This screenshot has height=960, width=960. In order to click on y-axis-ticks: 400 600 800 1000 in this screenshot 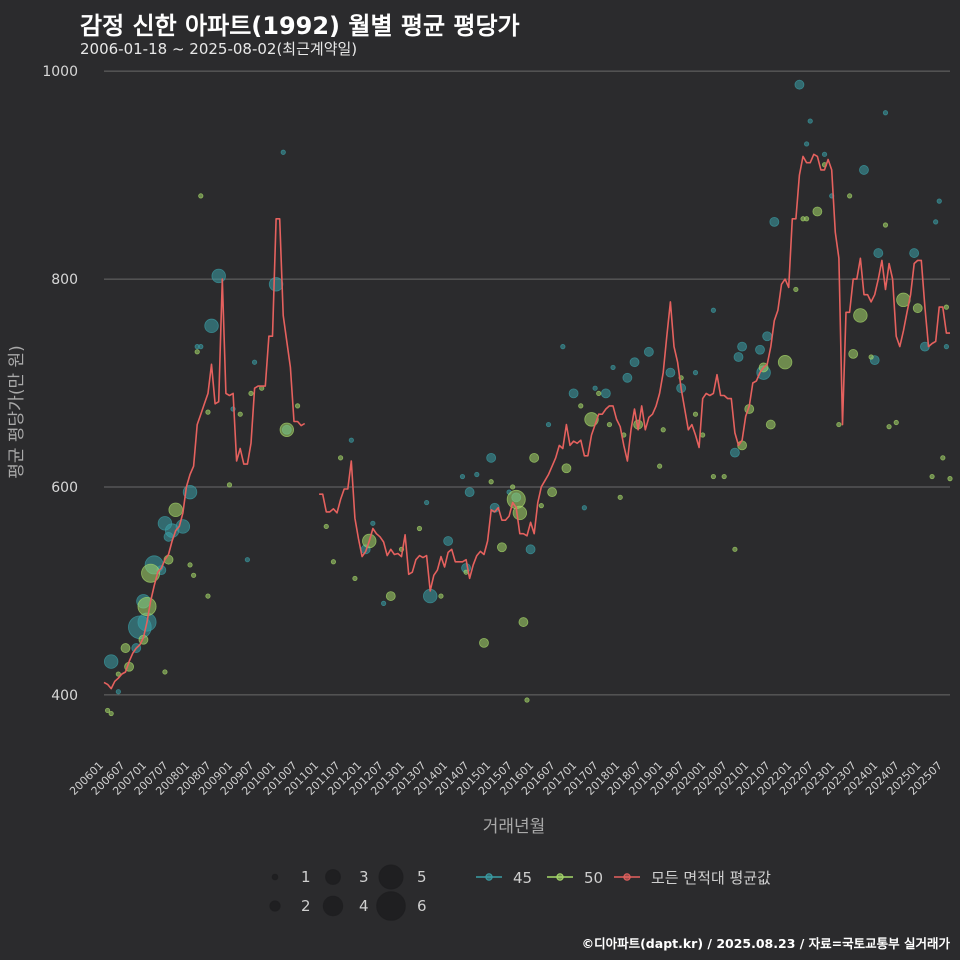, I will do `click(60, 384)`.